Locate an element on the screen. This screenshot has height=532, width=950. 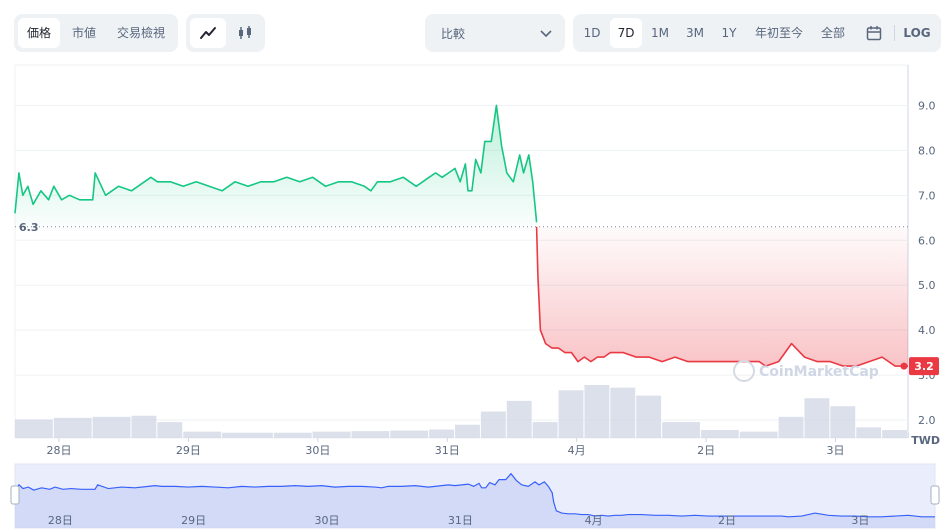
navigator-tick-label: 4月 is located at coordinates (594, 520).